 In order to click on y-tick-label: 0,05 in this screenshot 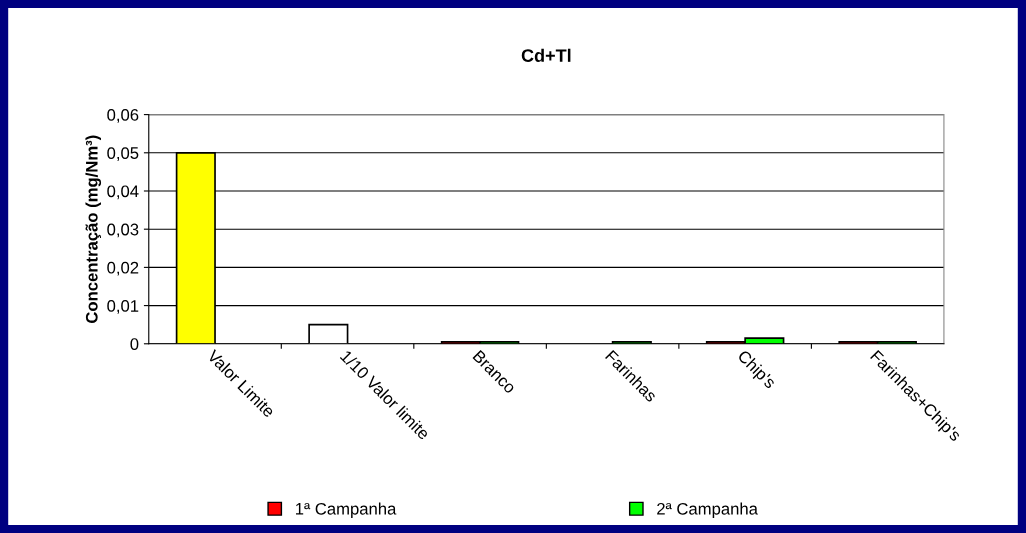, I will do `click(123, 154)`.